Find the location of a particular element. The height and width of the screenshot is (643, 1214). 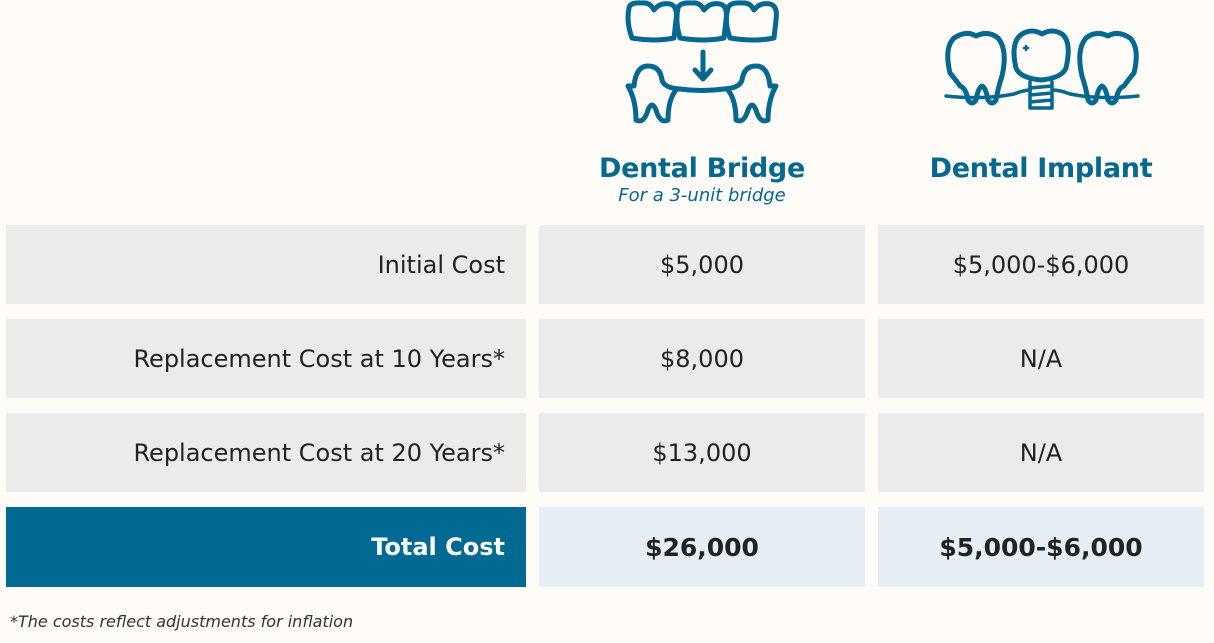

column-header-implant: Dental Implant is located at coordinates (1041, 168).